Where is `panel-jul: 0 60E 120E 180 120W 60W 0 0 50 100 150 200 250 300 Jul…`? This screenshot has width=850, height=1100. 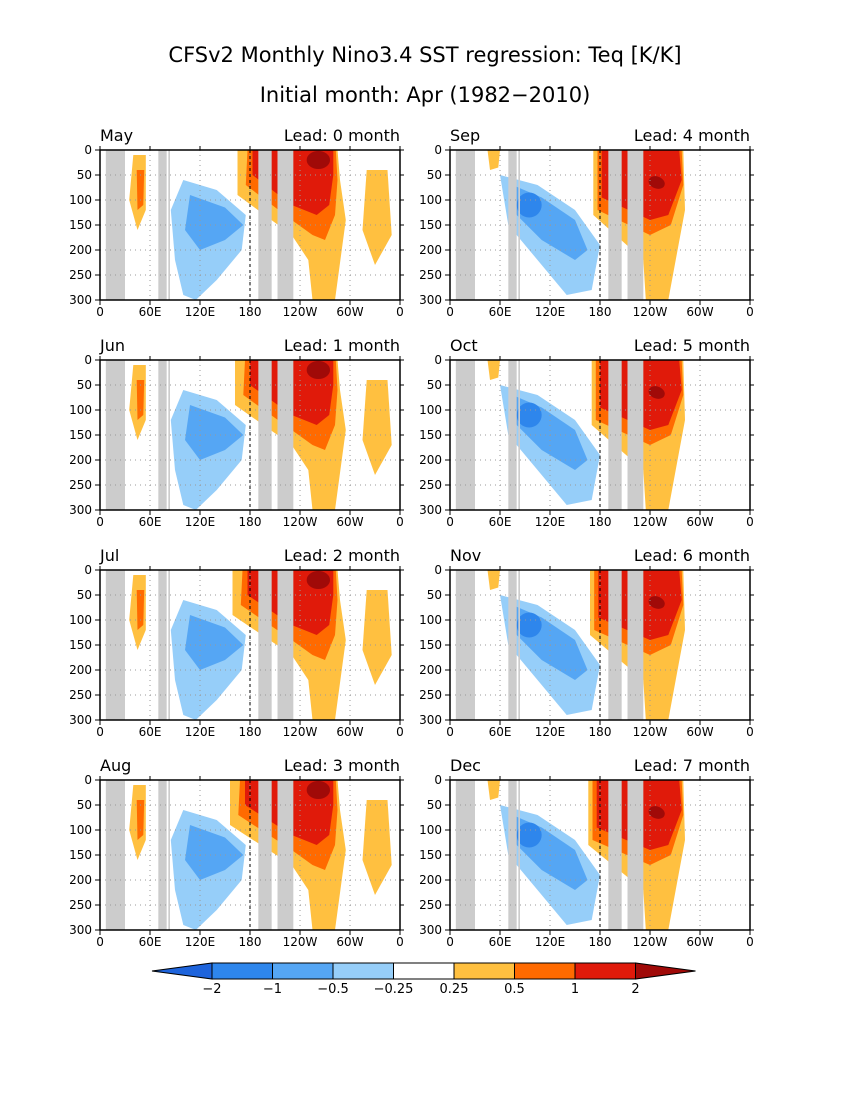 panel-jul: 0 60E 120E 180 120W 60W 0 0 50 100 150 200 250 300 Jul… is located at coordinates (236, 642).